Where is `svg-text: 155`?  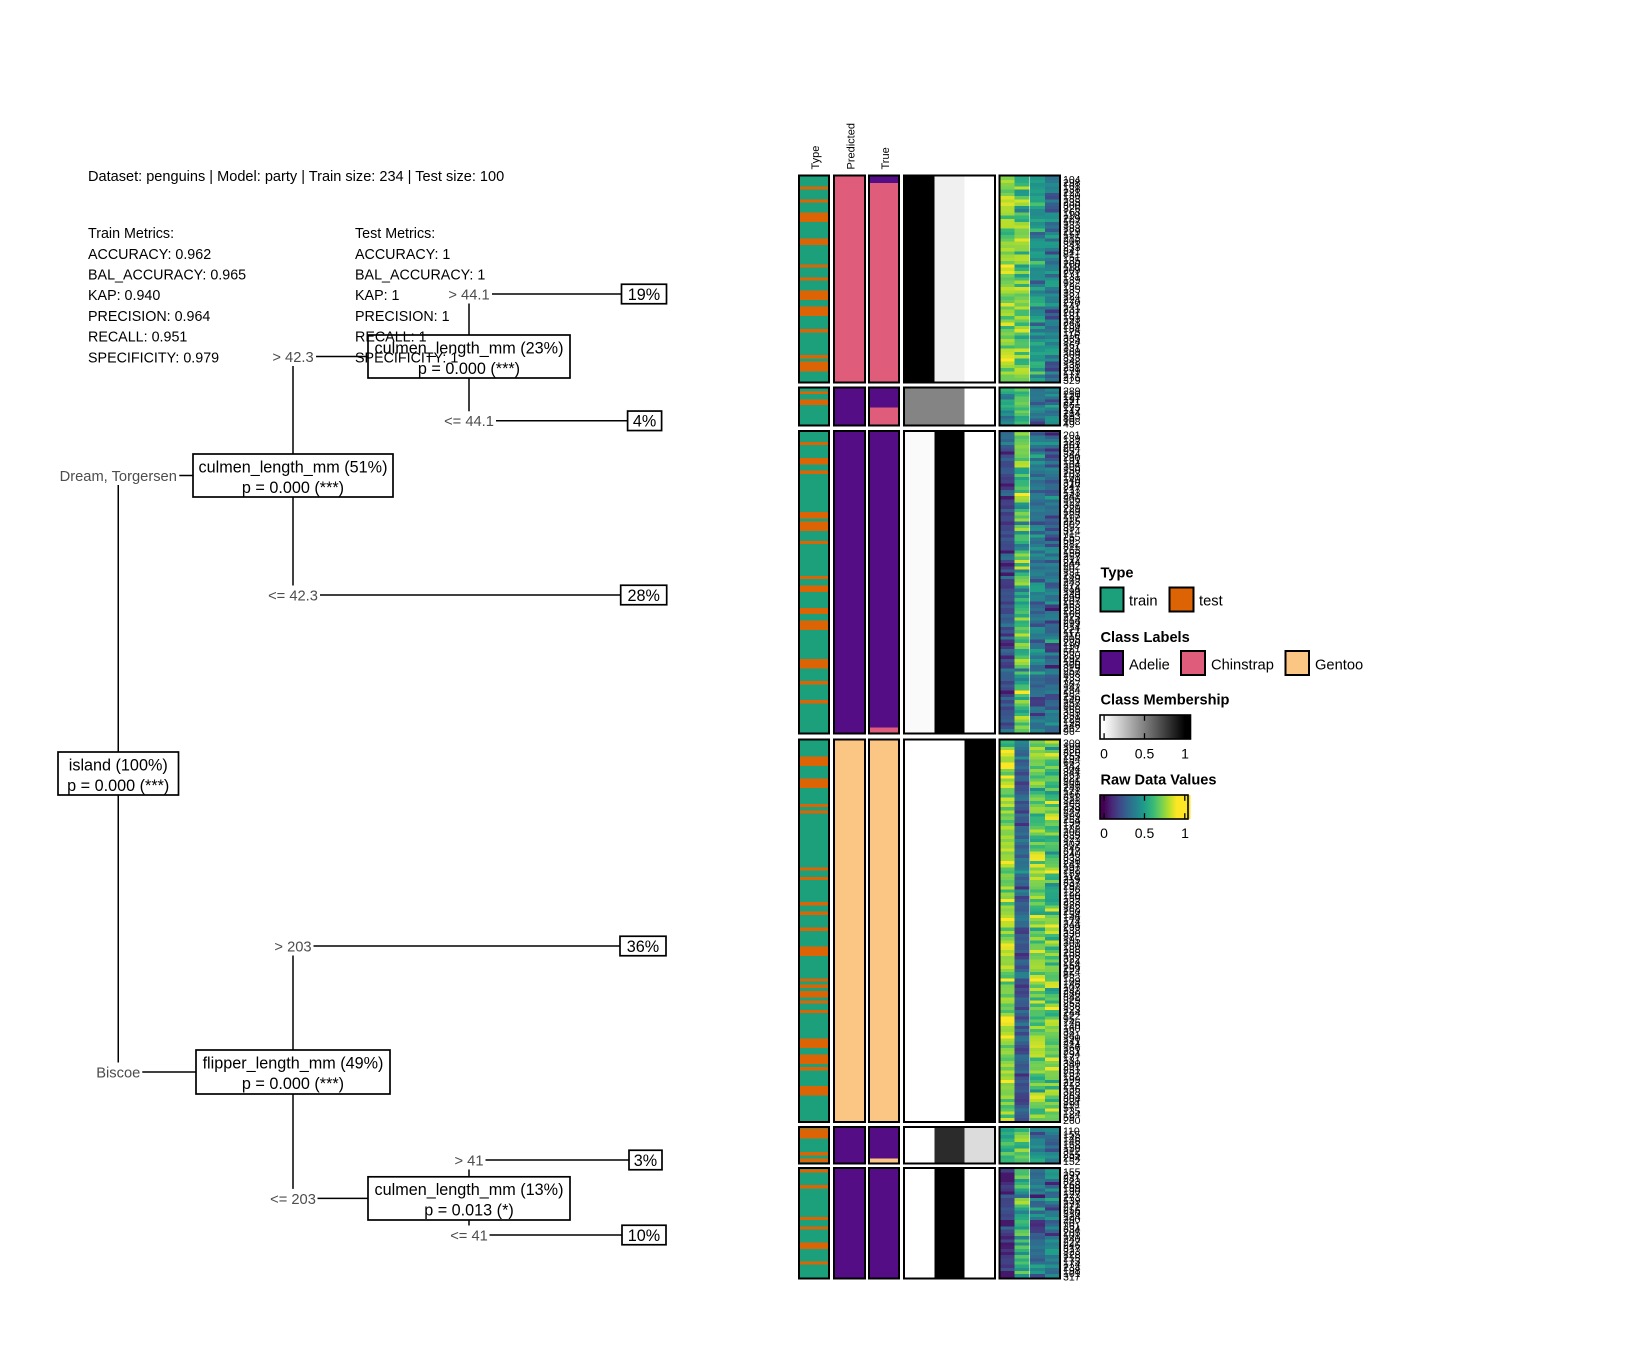 svg-text: 155 is located at coordinates (1072, 1173).